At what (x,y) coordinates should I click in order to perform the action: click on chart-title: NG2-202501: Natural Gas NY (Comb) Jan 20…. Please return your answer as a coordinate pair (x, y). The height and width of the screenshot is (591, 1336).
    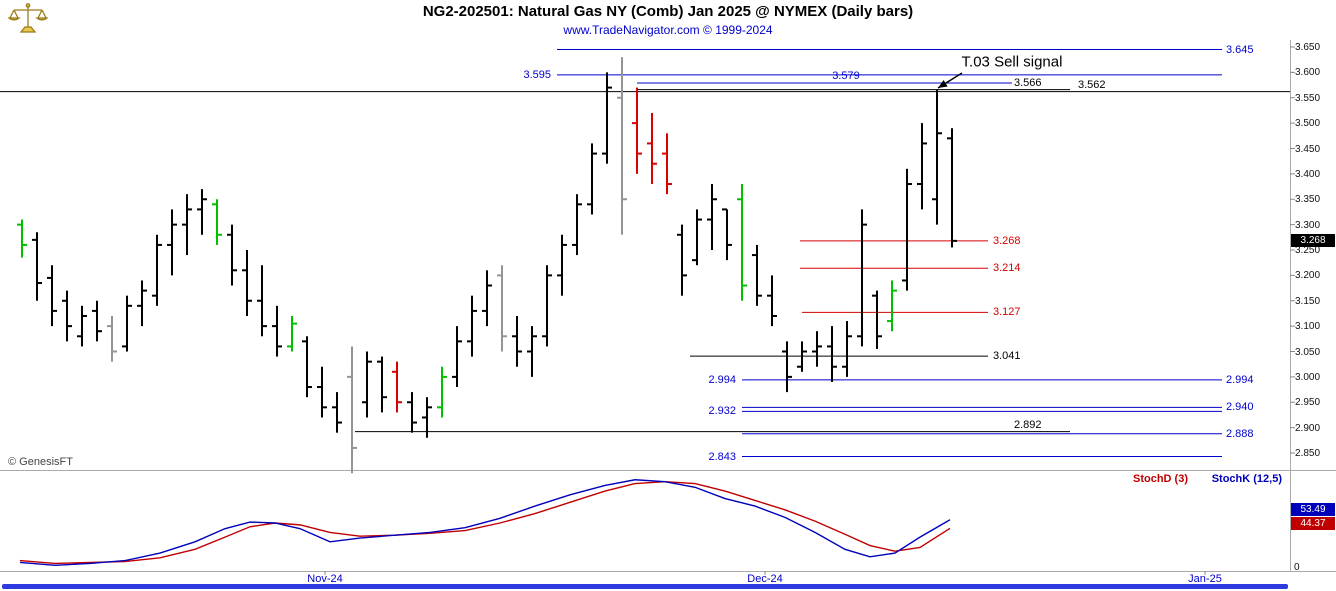
    Looking at the image, I should click on (668, 11).